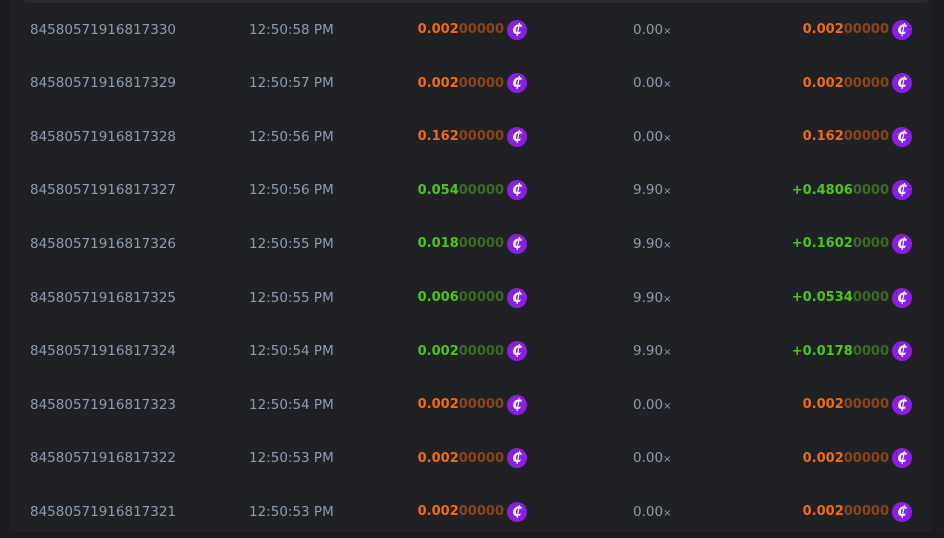  Describe the element at coordinates (438, 137) in the screenshot. I see `amount-significant: 0.162` at that location.